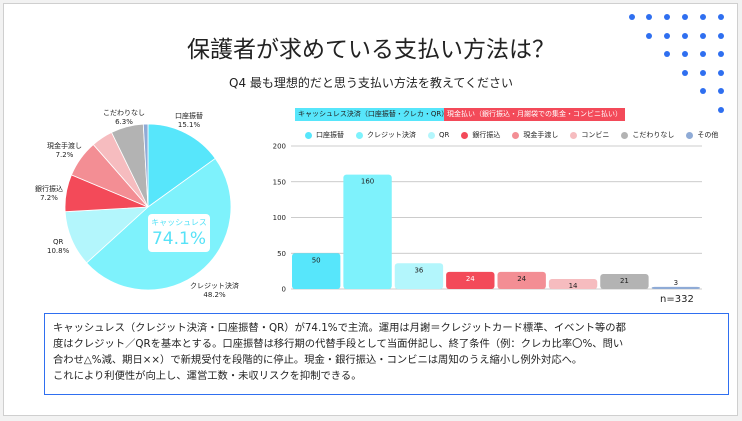 The image size is (742, 421). I want to click on legend-item: 口座振替, so click(324, 135).